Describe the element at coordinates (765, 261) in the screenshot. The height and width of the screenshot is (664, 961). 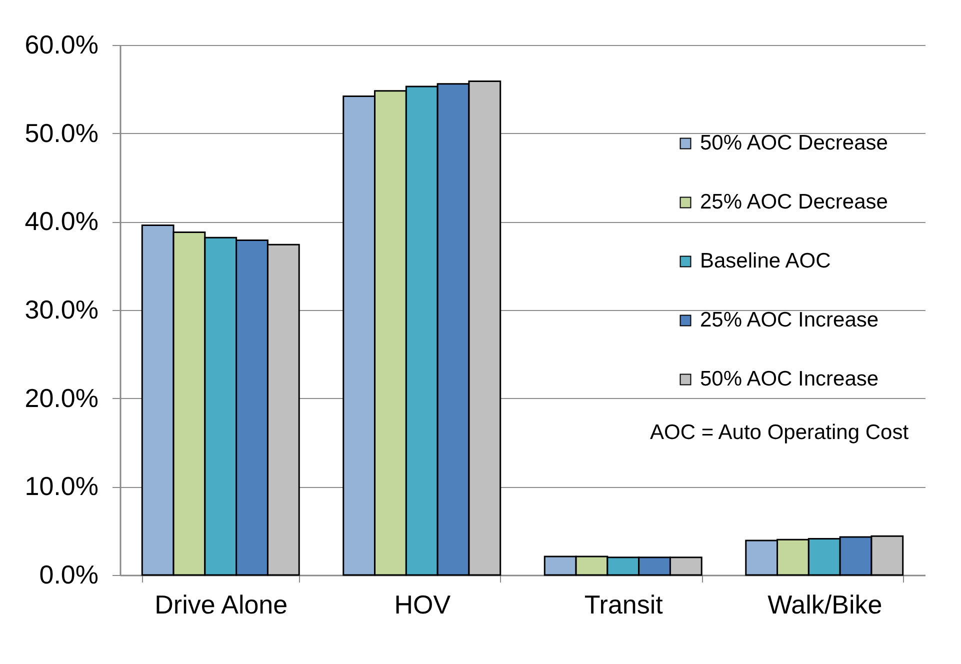
I see `legend-label: Baseline AOC` at that location.